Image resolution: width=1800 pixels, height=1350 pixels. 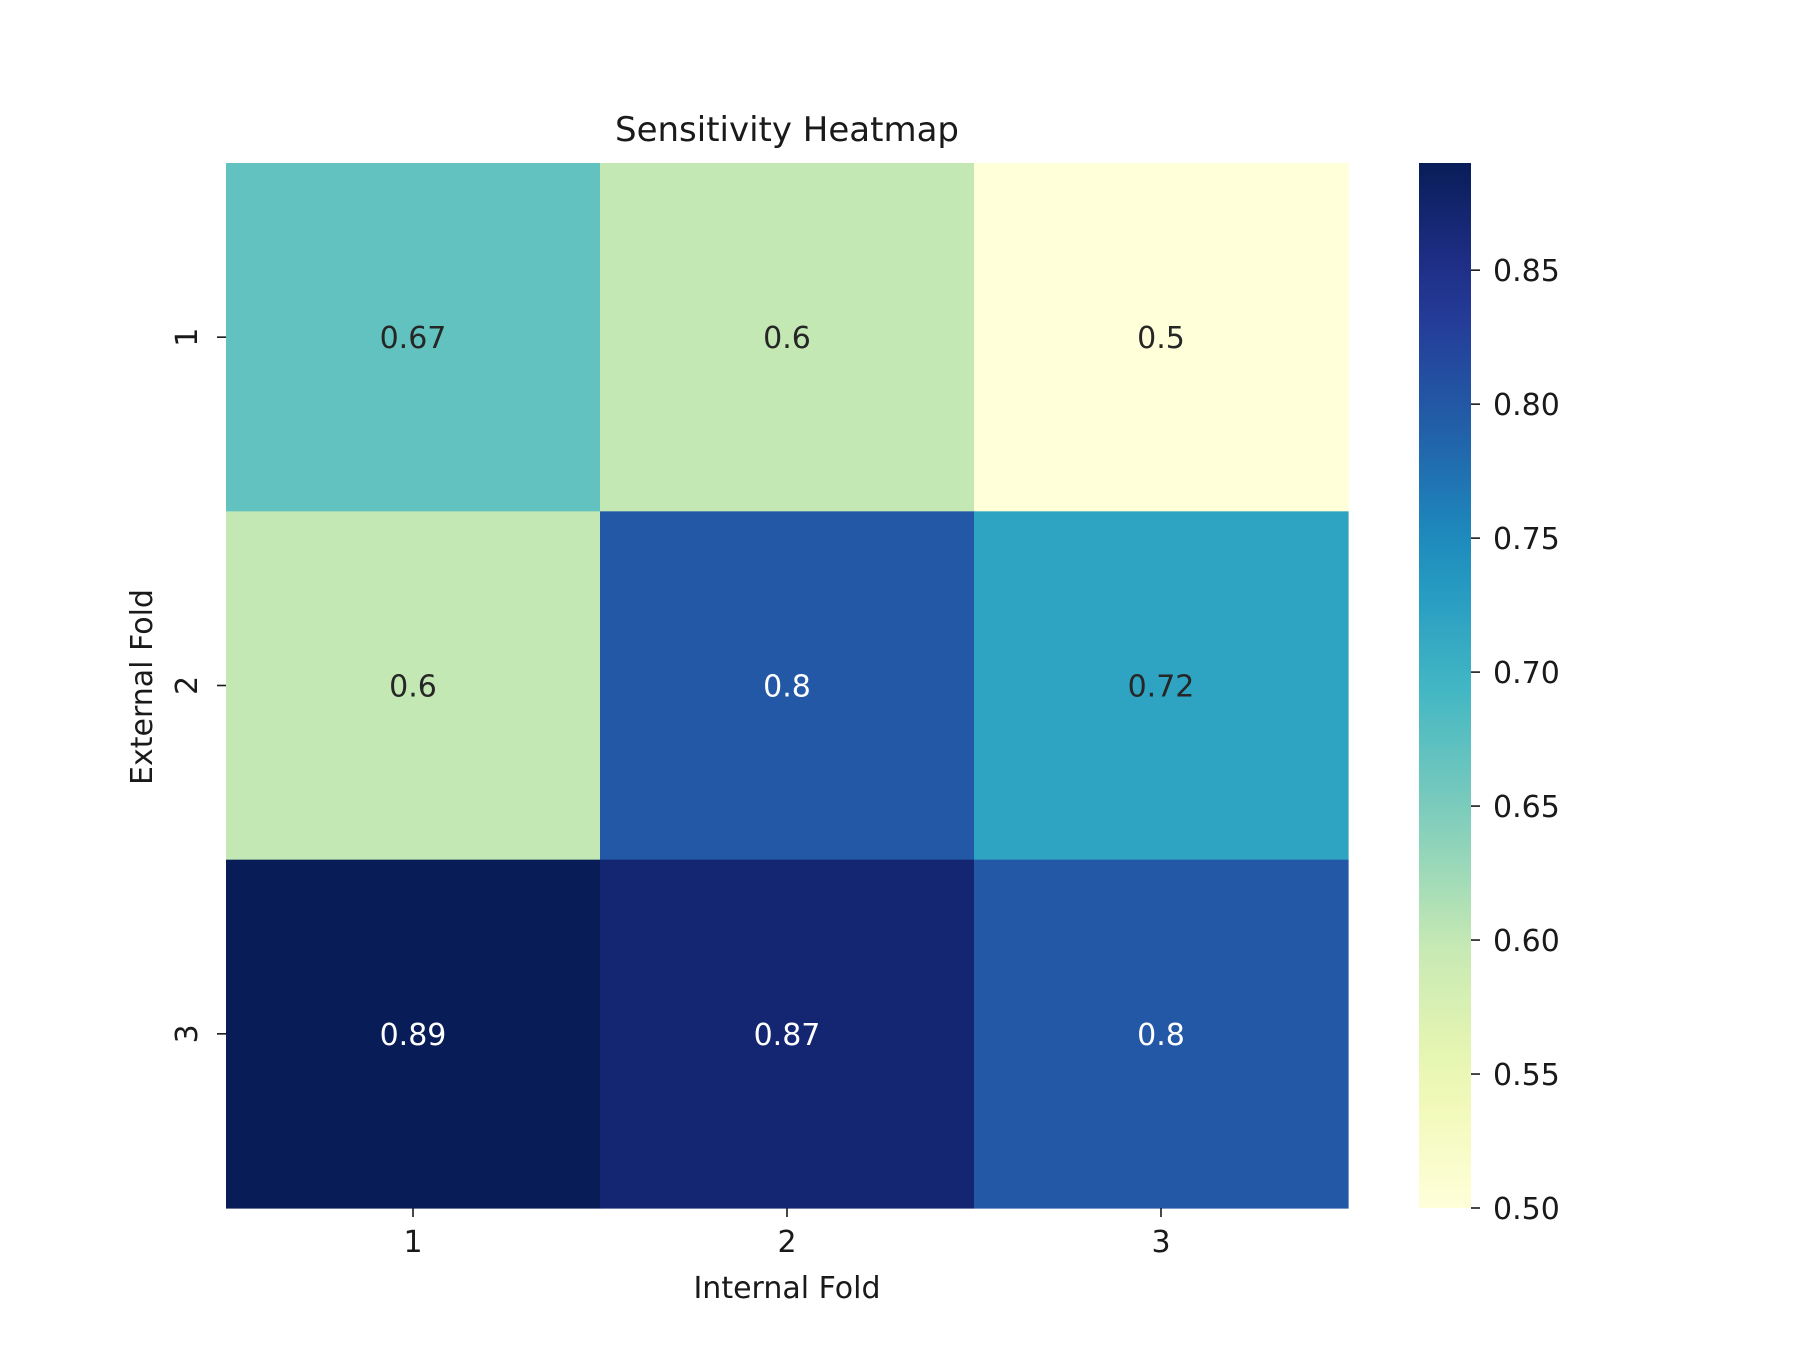 What do you see at coordinates (187, 1033) in the screenshot?
I see `y-tick-label: 3` at bounding box center [187, 1033].